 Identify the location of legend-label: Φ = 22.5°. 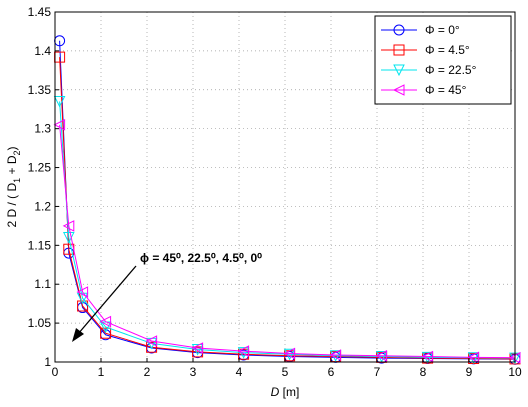
(451, 70).